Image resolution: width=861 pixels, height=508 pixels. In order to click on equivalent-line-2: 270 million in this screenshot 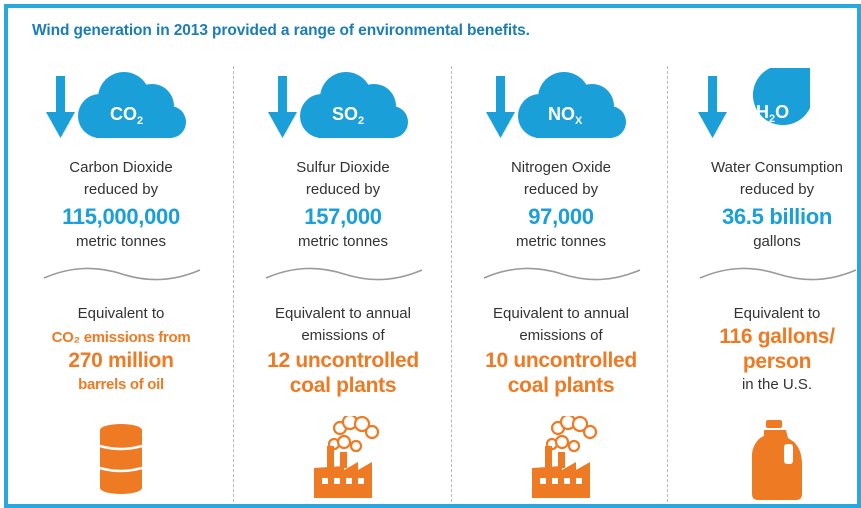, I will do `click(121, 360)`.